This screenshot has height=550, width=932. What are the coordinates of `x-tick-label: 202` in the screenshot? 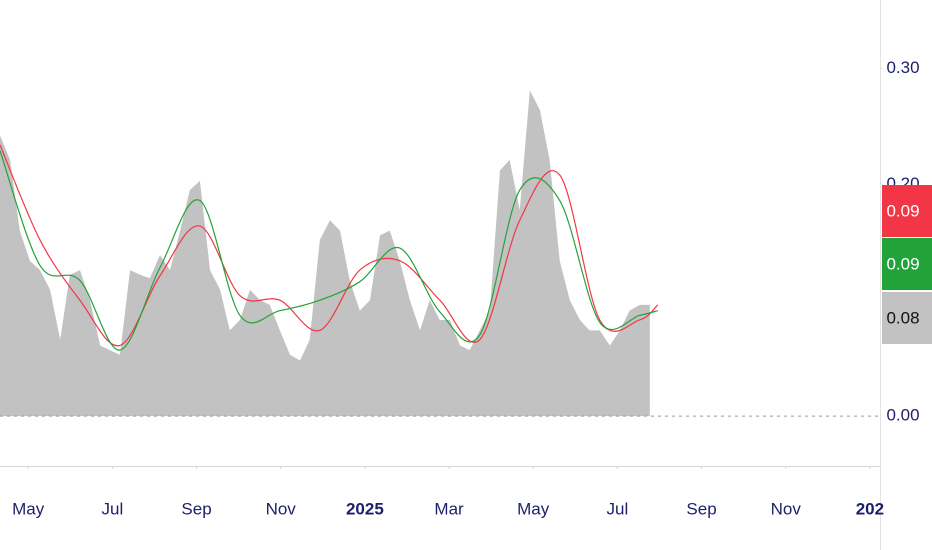 It's located at (870, 508).